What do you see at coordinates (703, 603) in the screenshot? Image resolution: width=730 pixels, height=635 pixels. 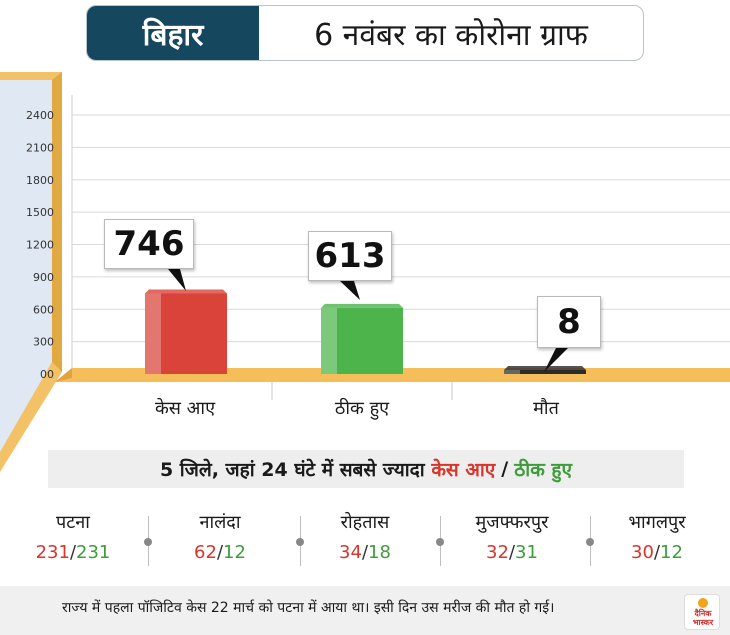 I see `sun-icon` at bounding box center [703, 603].